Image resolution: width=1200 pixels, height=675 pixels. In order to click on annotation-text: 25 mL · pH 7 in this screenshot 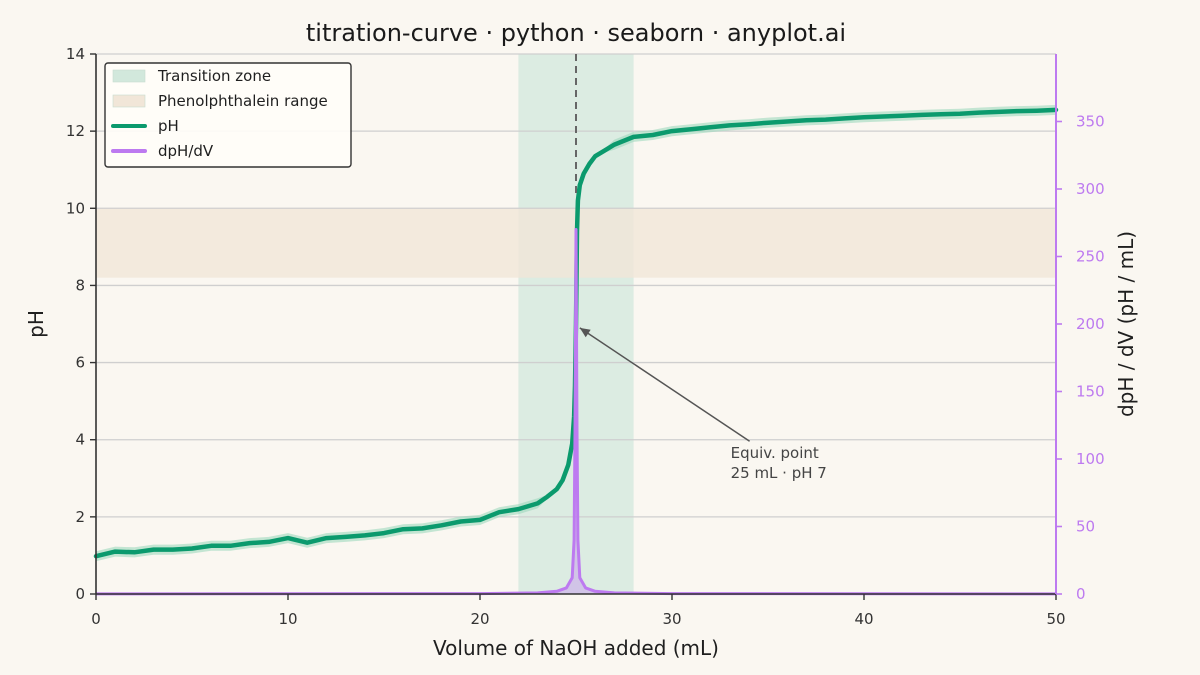, I will do `click(779, 473)`.